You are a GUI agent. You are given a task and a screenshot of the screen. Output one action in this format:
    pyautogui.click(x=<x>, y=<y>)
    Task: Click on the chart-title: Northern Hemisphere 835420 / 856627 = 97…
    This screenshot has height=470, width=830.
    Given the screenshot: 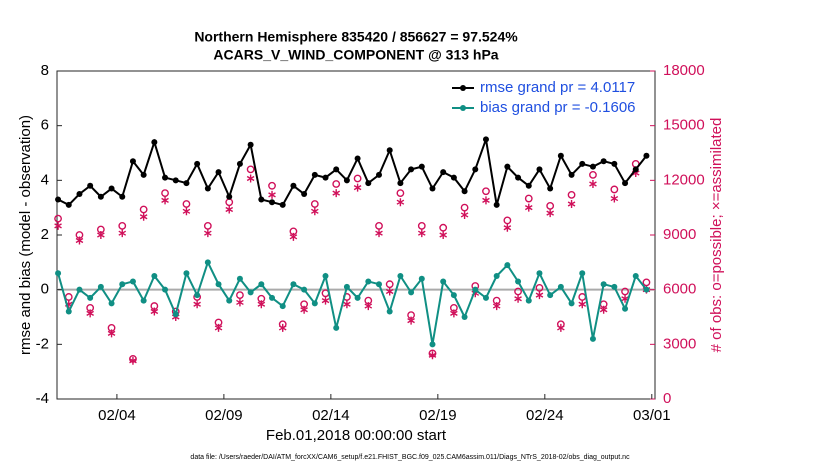 What is the action you would take?
    pyautogui.click(x=356, y=37)
    